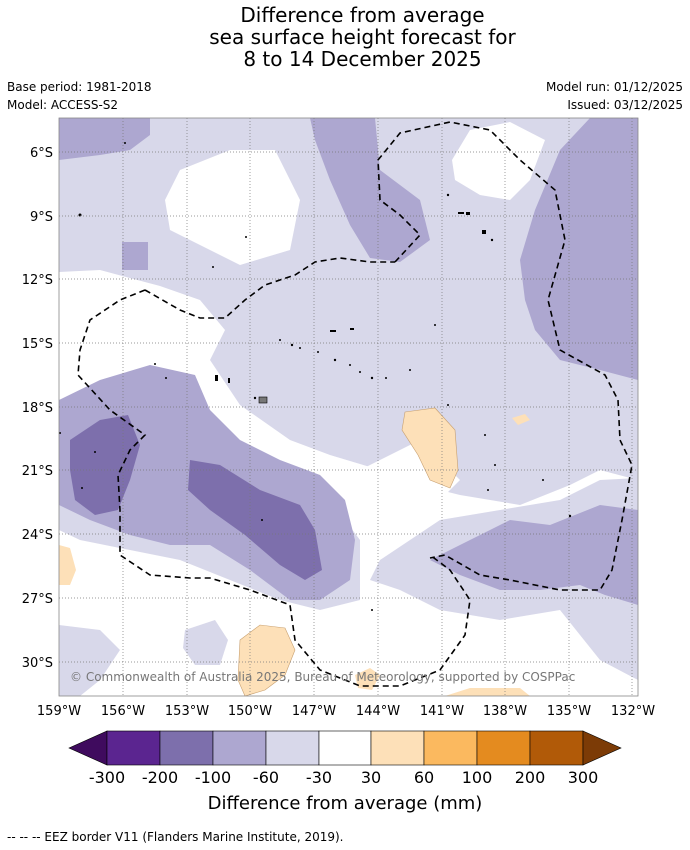  What do you see at coordinates (88, 748) in the screenshot?
I see `colorbar-arrow-low` at bounding box center [88, 748].